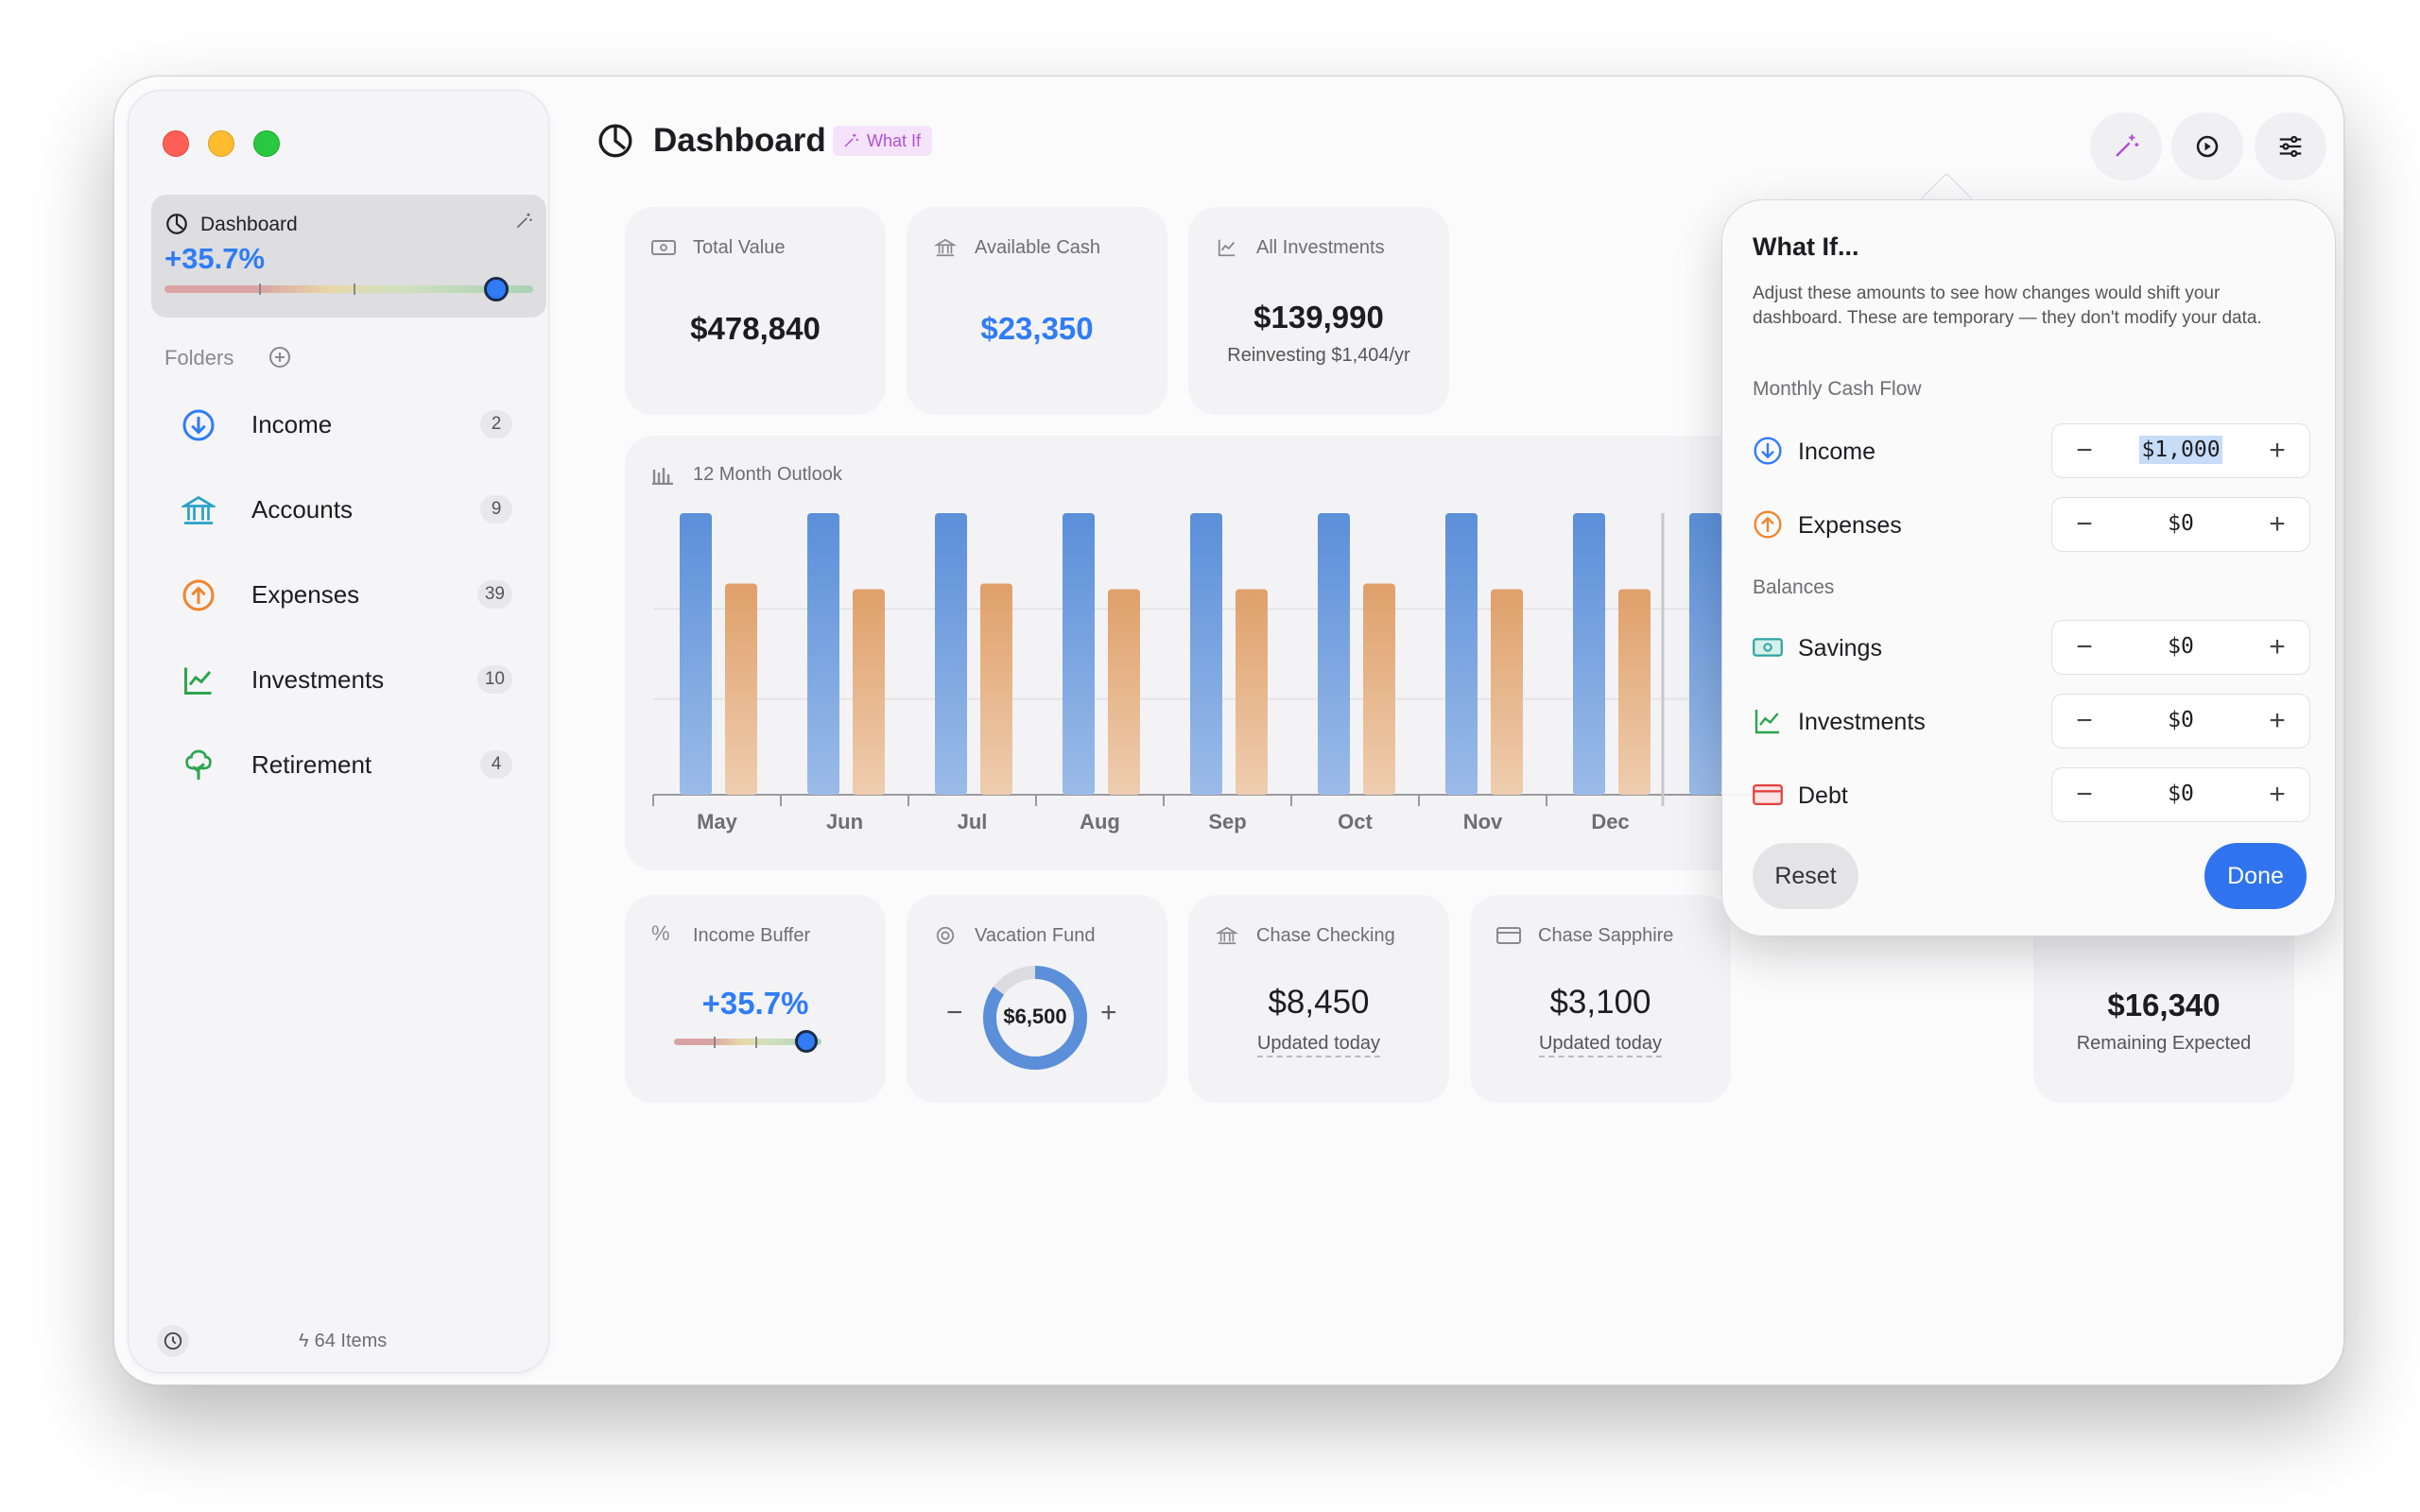 Image resolution: width=2420 pixels, height=1512 pixels. I want to click on income-buffer-card: % Income Buffer +35.7%, so click(755, 999).